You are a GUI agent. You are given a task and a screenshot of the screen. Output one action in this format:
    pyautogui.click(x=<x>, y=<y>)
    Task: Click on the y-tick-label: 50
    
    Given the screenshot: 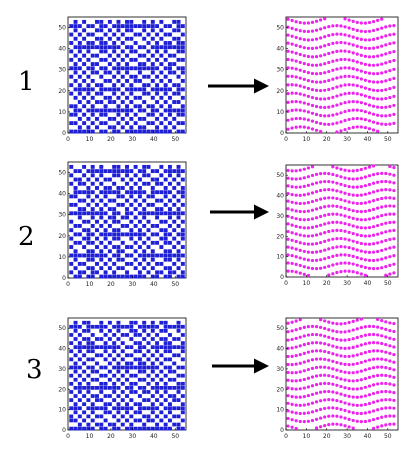 What is the action you would take?
    pyautogui.click(x=62, y=328)
    